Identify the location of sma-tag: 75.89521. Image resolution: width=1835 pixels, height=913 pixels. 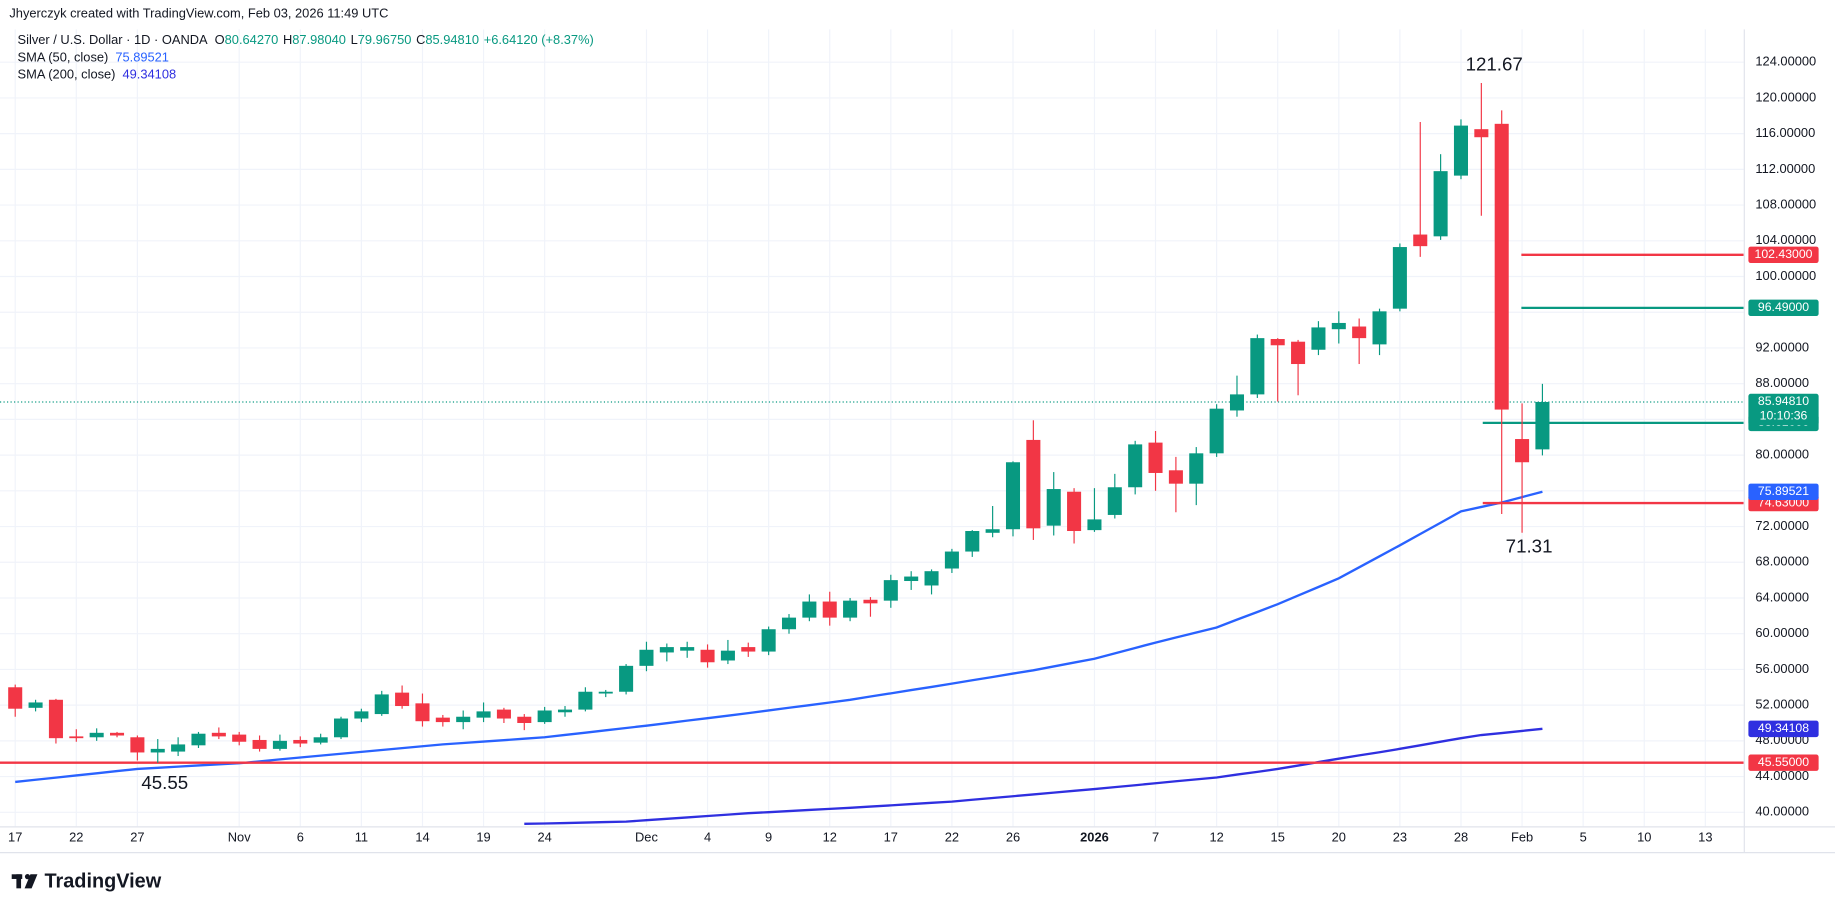
(1783, 491).